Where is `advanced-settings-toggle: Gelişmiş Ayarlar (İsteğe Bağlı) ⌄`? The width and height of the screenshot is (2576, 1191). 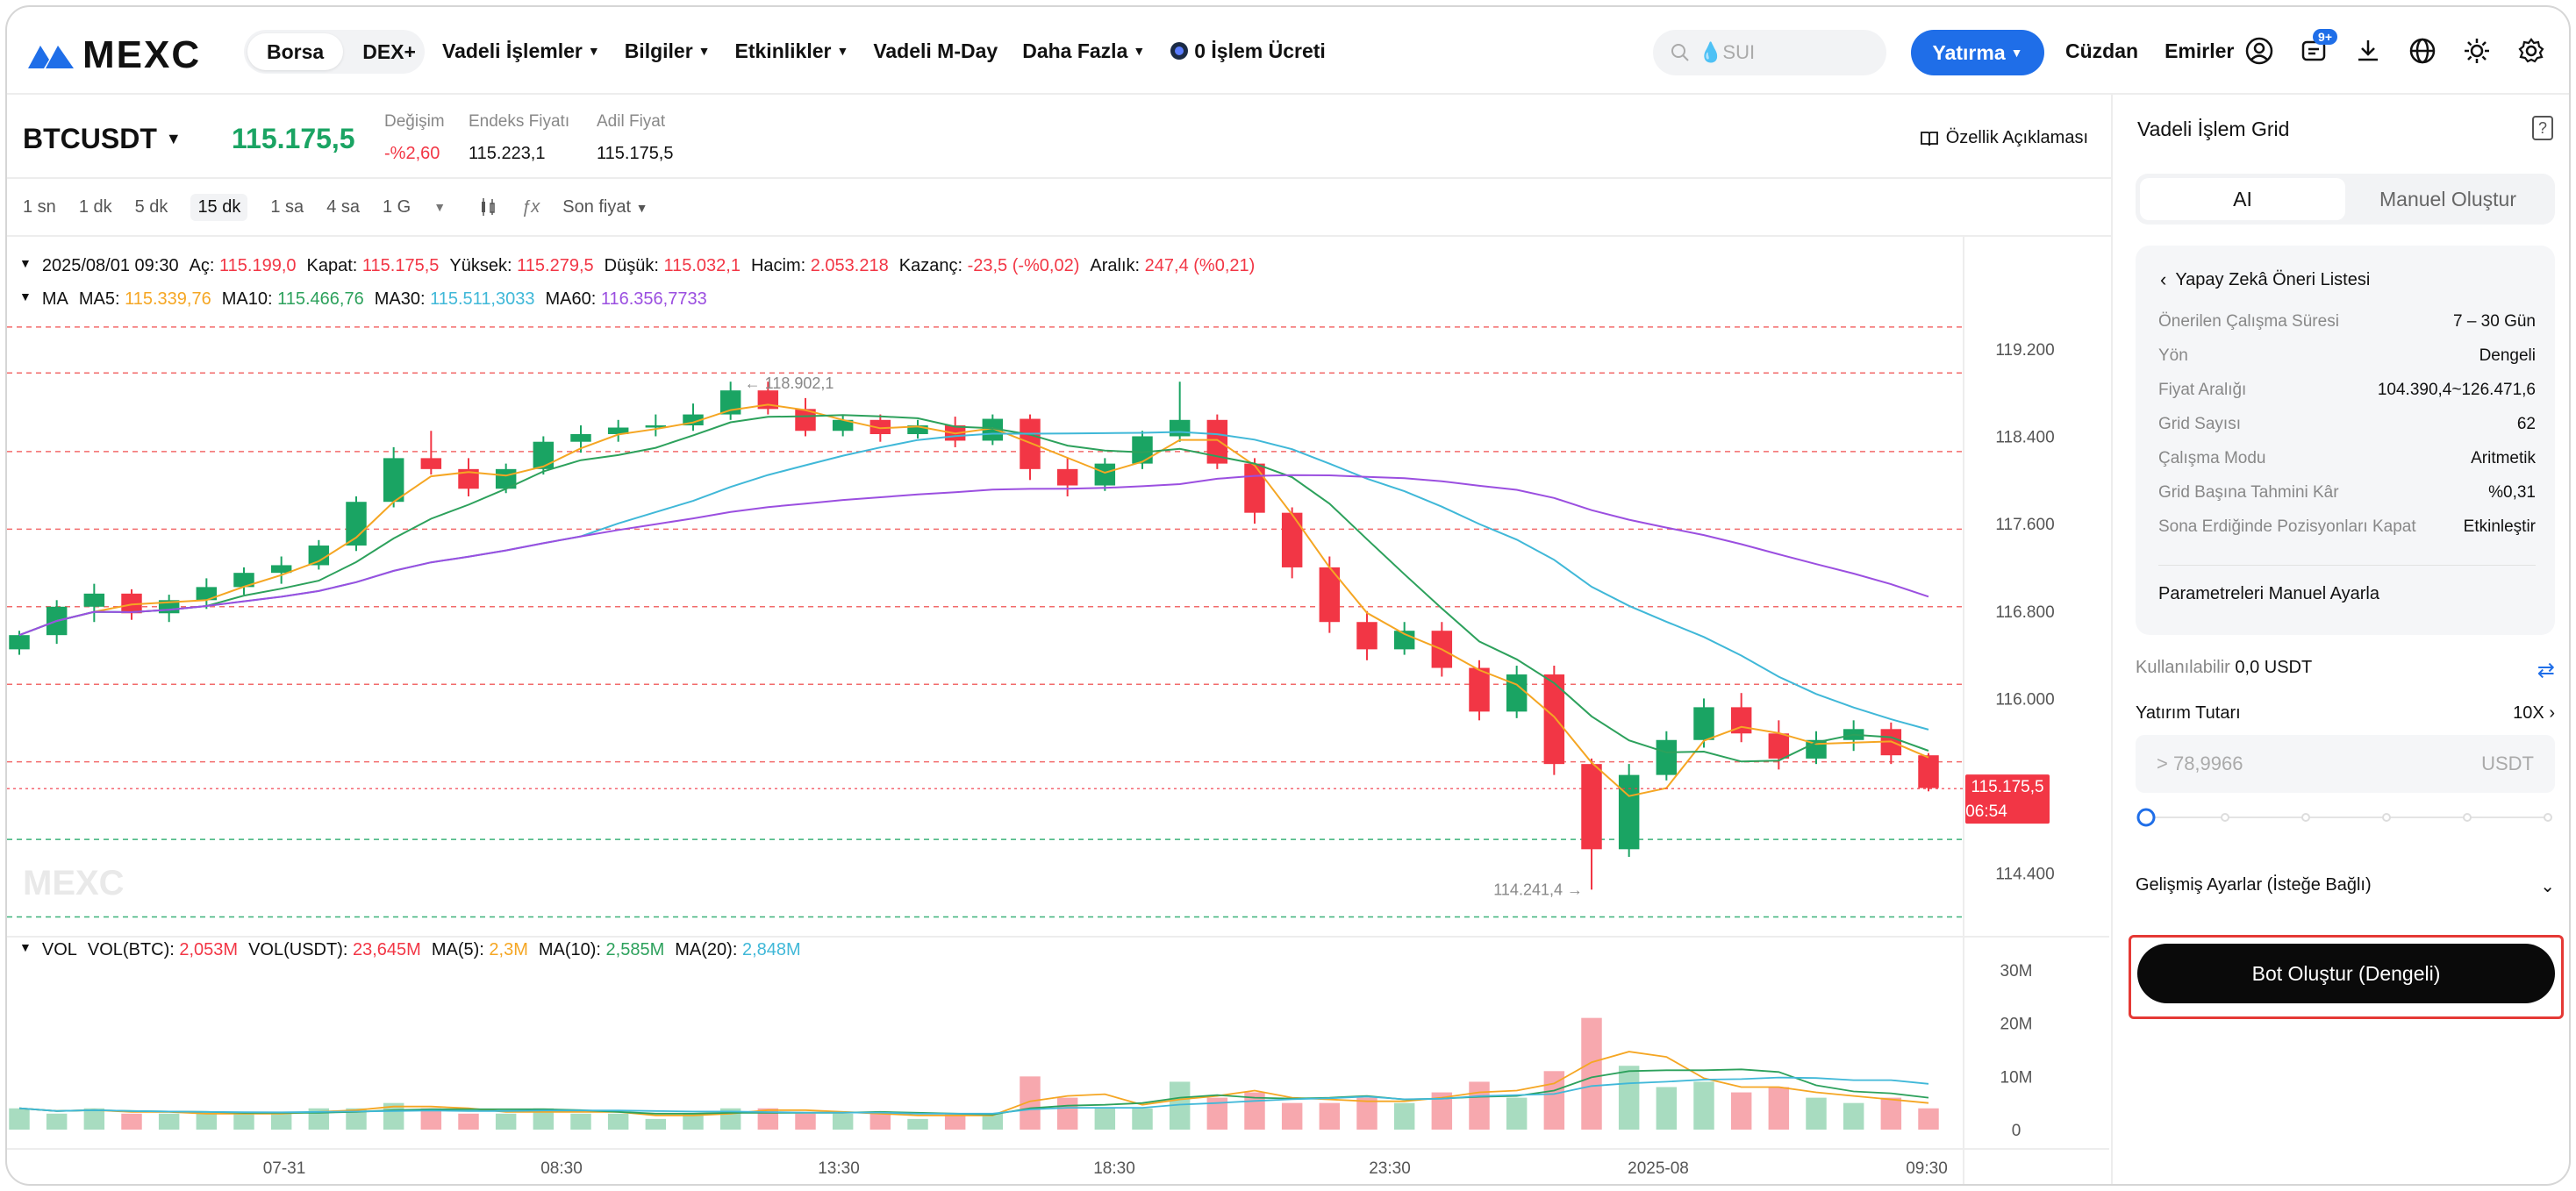 advanced-settings-toggle: Gelişmiş Ayarlar (İsteğe Bağlı) ⌄ is located at coordinates (2345, 886).